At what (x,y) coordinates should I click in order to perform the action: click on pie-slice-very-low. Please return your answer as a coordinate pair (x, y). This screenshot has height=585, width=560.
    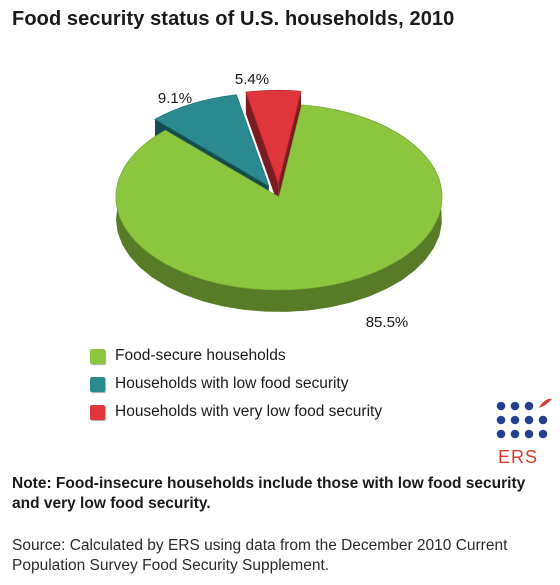
    Looking at the image, I should click on (273, 137).